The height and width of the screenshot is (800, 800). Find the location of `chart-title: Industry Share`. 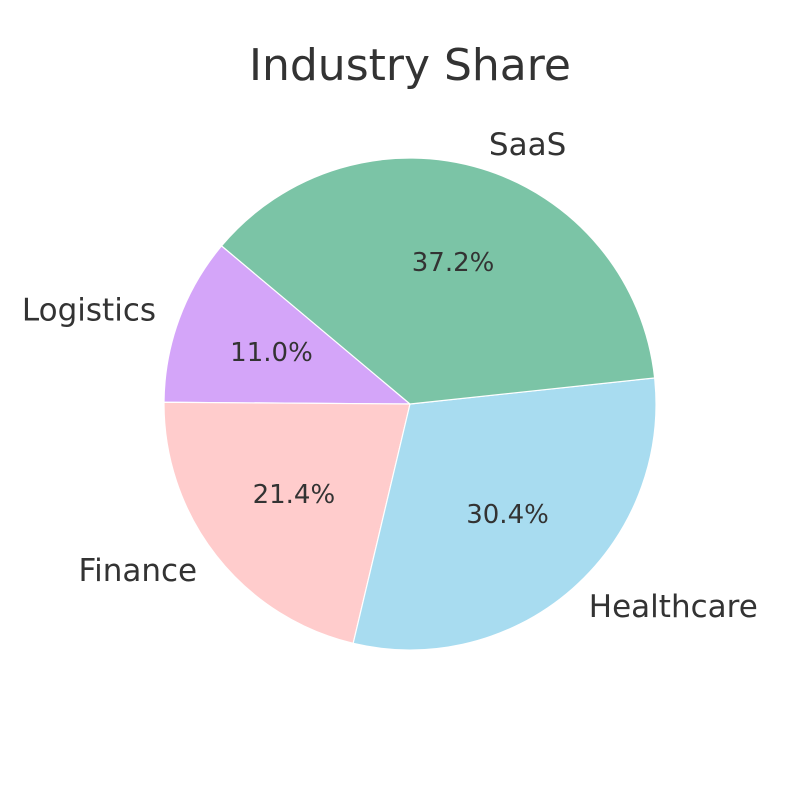

chart-title: Industry Share is located at coordinates (410, 65).